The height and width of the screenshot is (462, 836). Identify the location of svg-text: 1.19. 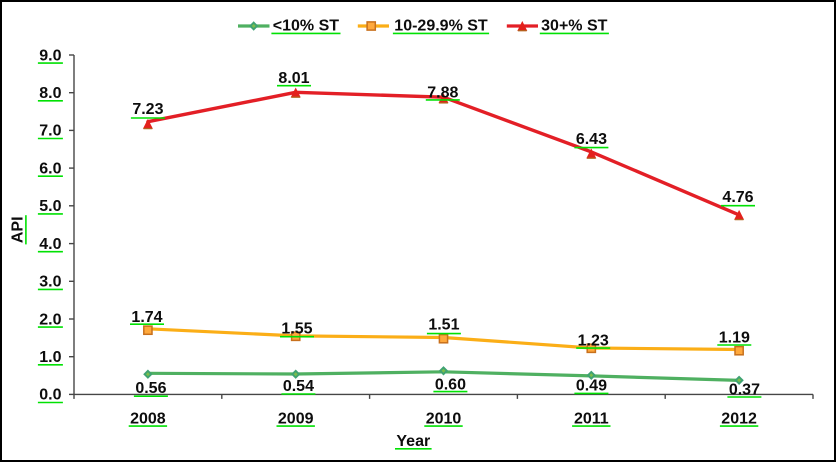
(734, 338).